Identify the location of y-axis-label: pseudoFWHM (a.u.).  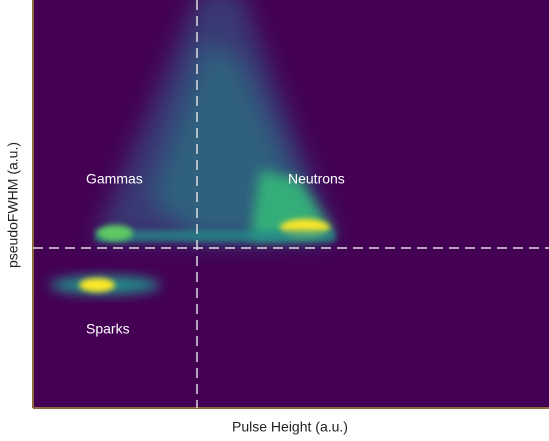
(13, 205).